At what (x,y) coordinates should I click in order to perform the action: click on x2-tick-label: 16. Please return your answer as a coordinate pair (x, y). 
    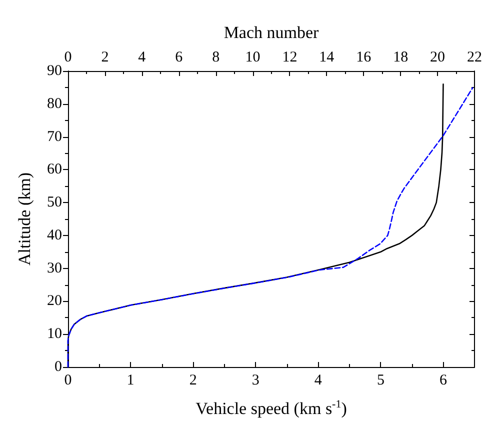
    Looking at the image, I should click on (364, 58).